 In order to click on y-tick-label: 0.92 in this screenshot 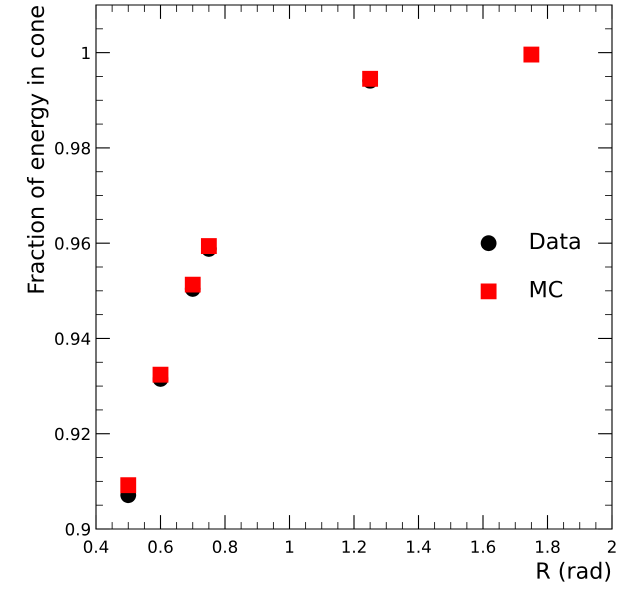, I will do `click(72, 434)`.